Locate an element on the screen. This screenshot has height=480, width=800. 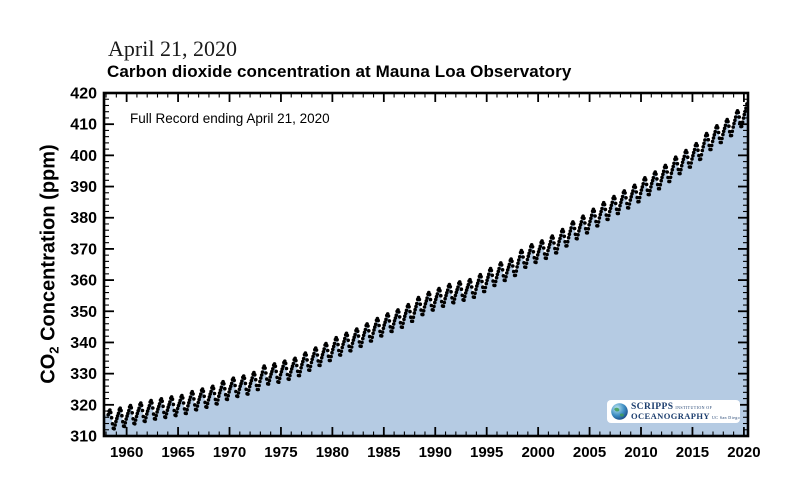
y-tick-label: 380 is located at coordinates (83, 218).